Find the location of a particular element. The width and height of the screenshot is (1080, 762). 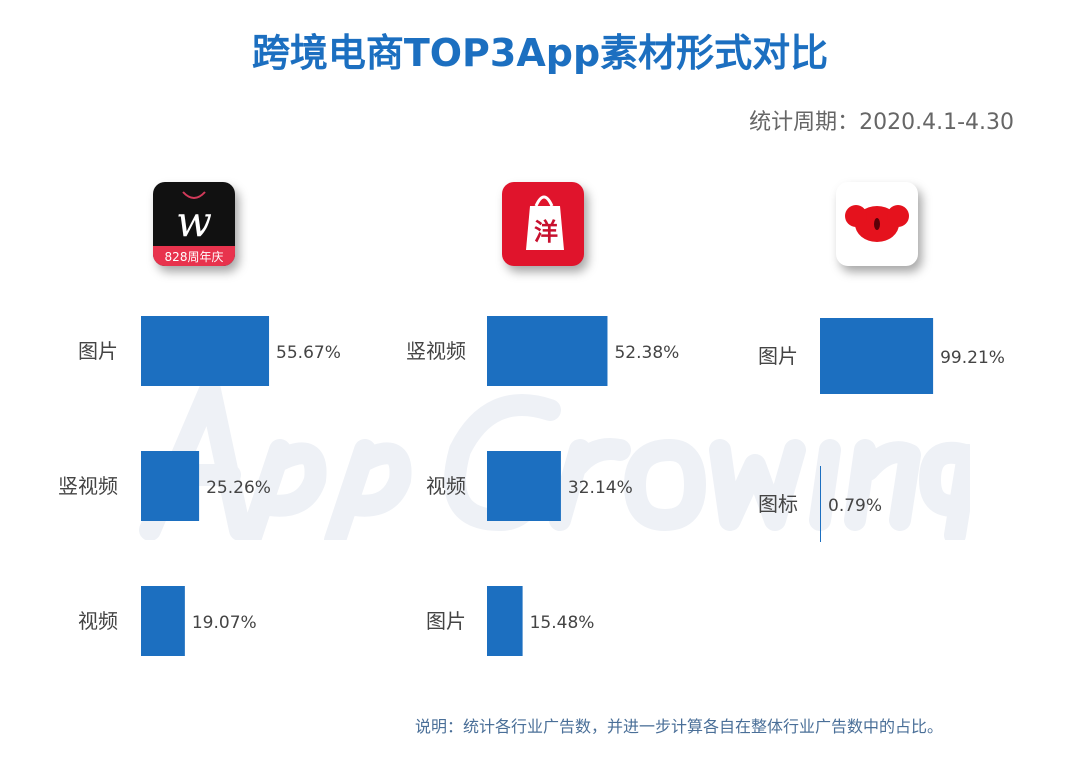

value-label: 19.07% is located at coordinates (224, 623).